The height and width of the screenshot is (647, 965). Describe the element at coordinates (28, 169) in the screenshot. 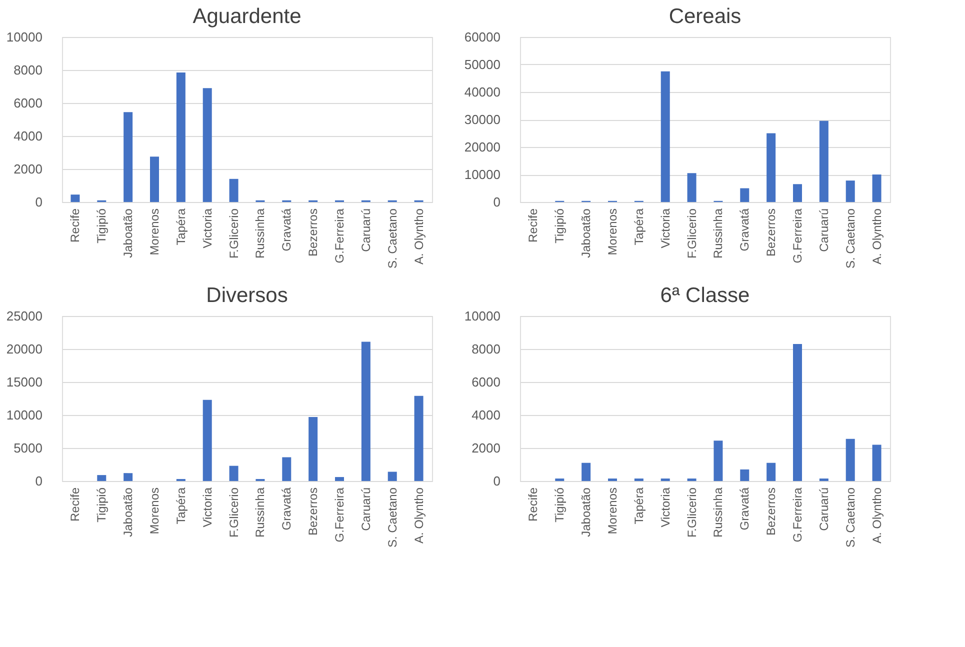

I see `y-tick-label: 2000` at that location.